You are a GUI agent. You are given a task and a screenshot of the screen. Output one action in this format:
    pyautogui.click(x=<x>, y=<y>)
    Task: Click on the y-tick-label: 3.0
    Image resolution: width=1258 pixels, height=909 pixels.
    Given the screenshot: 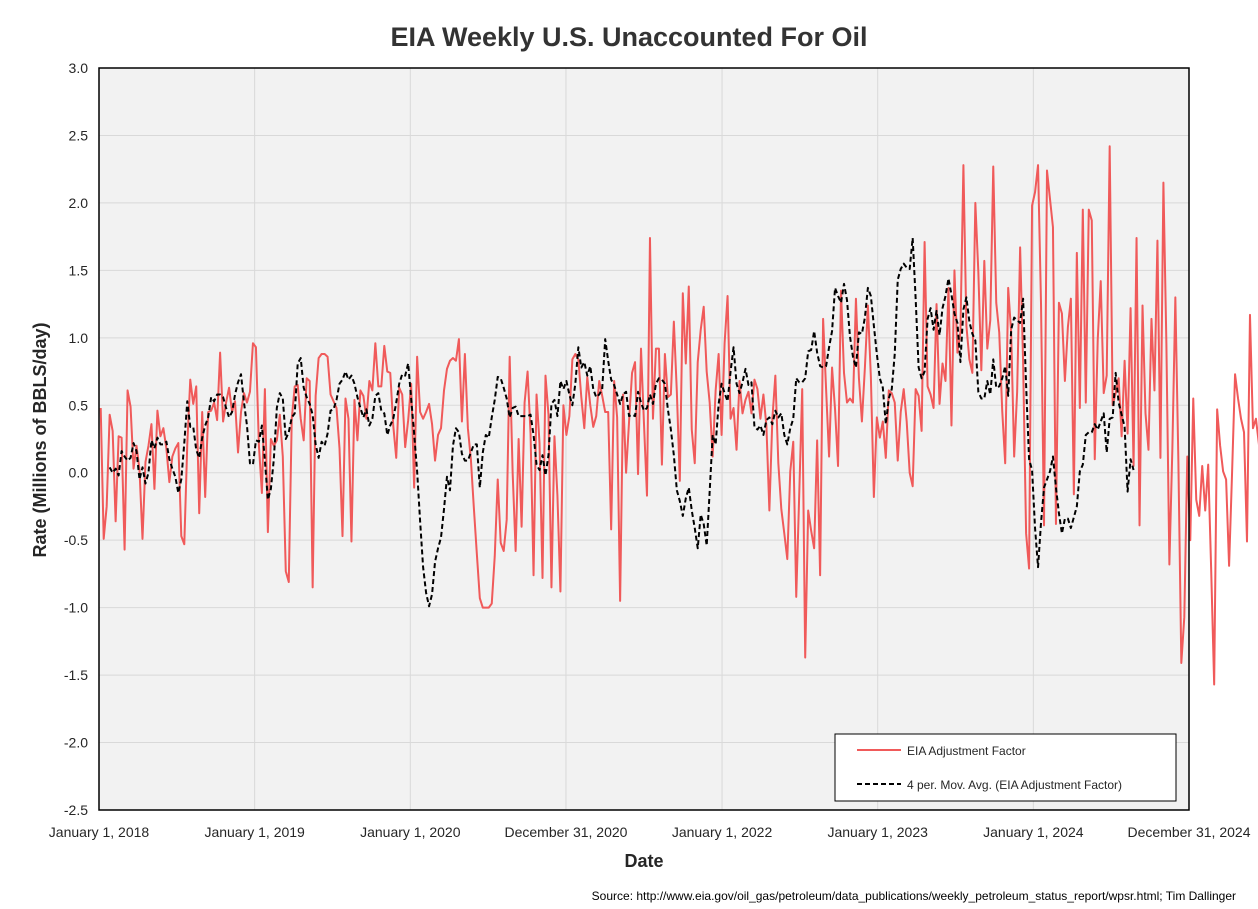 What is the action you would take?
    pyautogui.click(x=79, y=68)
    